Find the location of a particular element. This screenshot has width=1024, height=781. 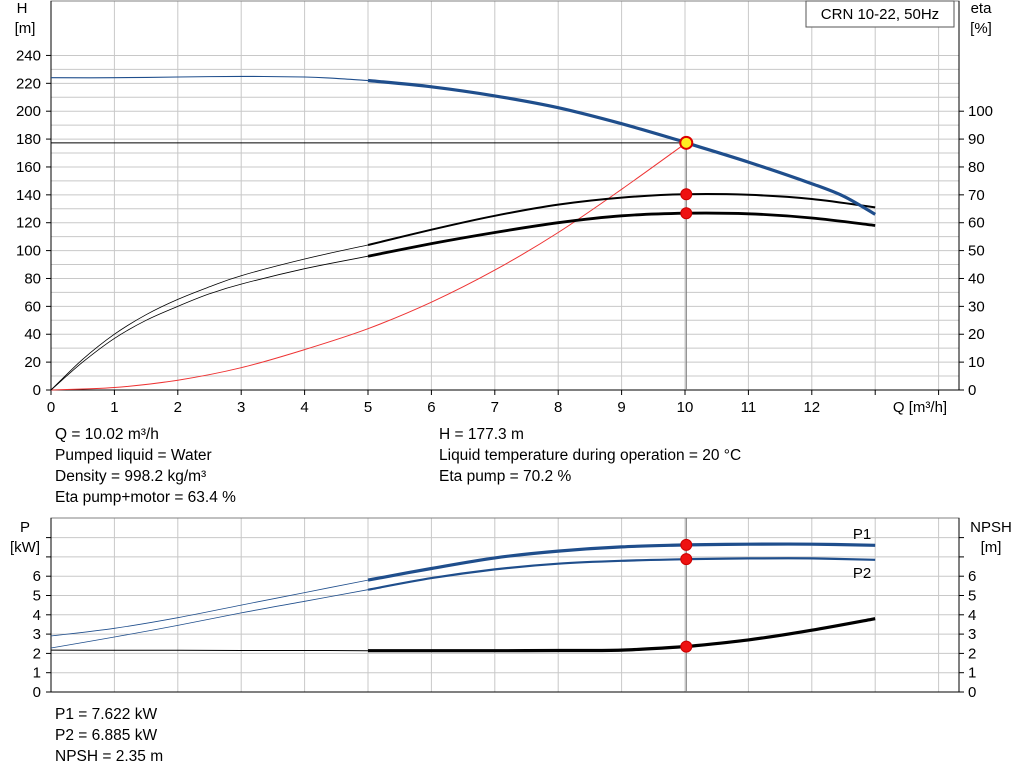

right-y-tick-label: 60 is located at coordinates (976, 223).